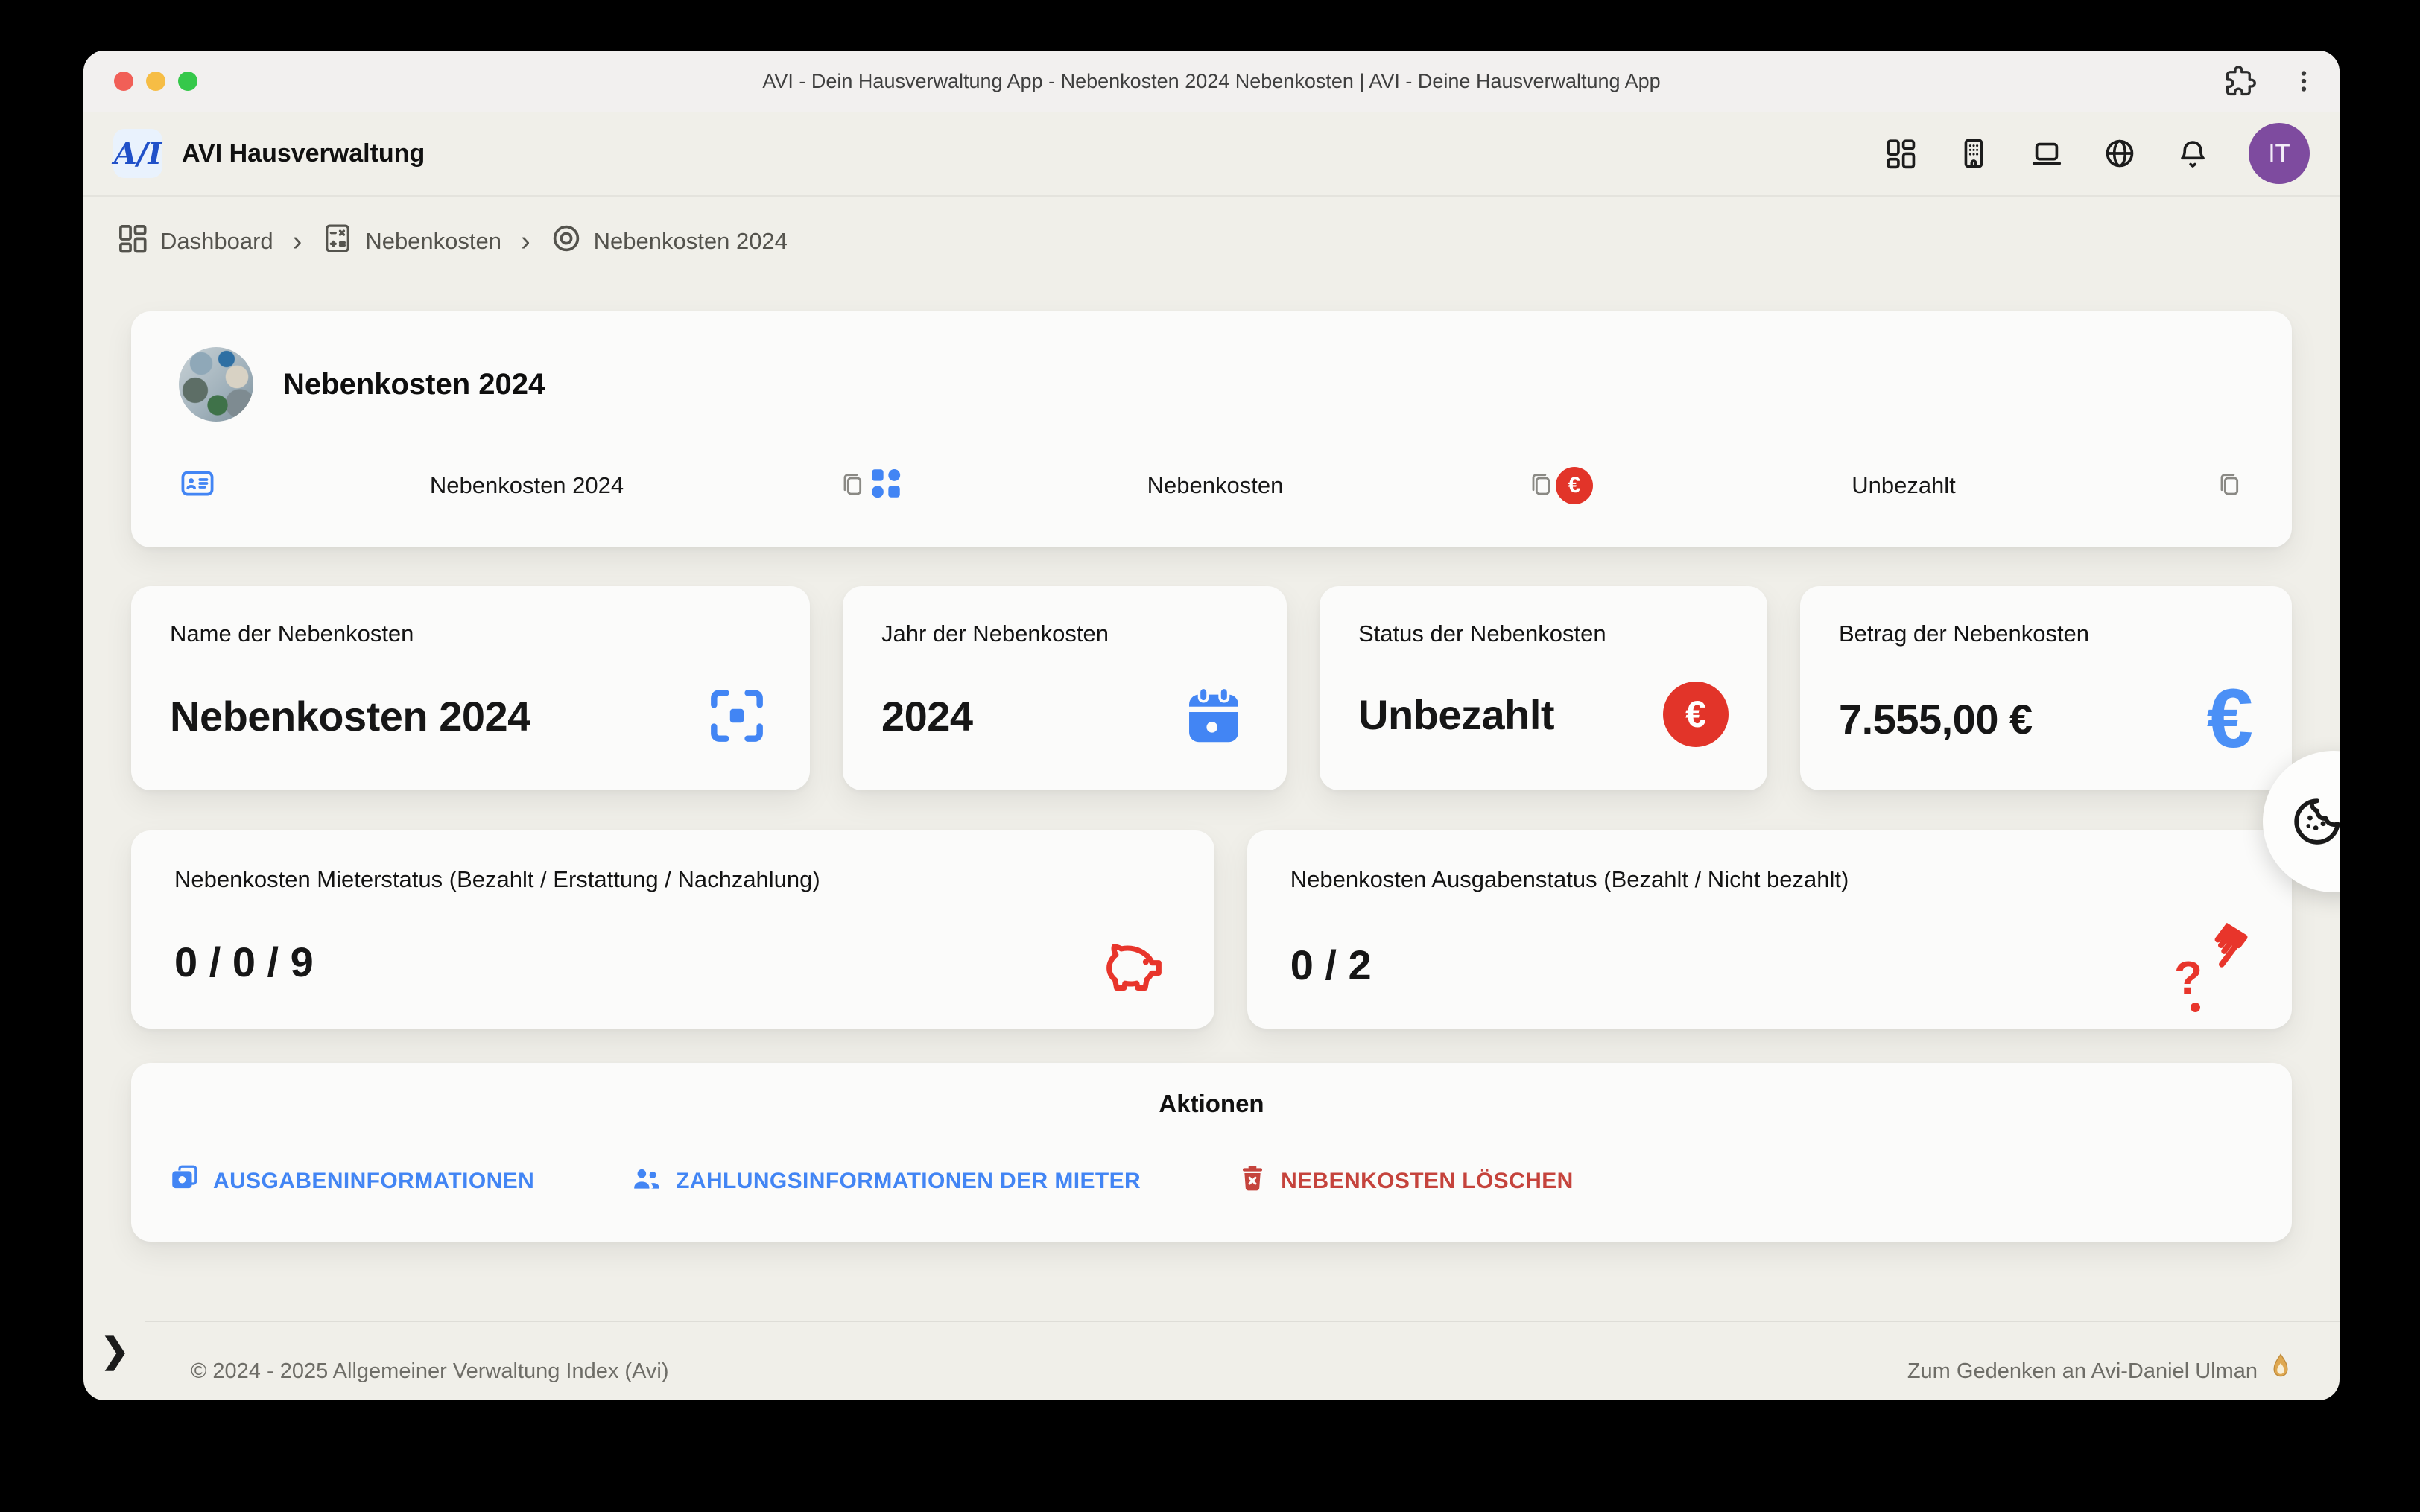 Image resolution: width=2420 pixels, height=1512 pixels. I want to click on globe-icon, so click(2120, 153).